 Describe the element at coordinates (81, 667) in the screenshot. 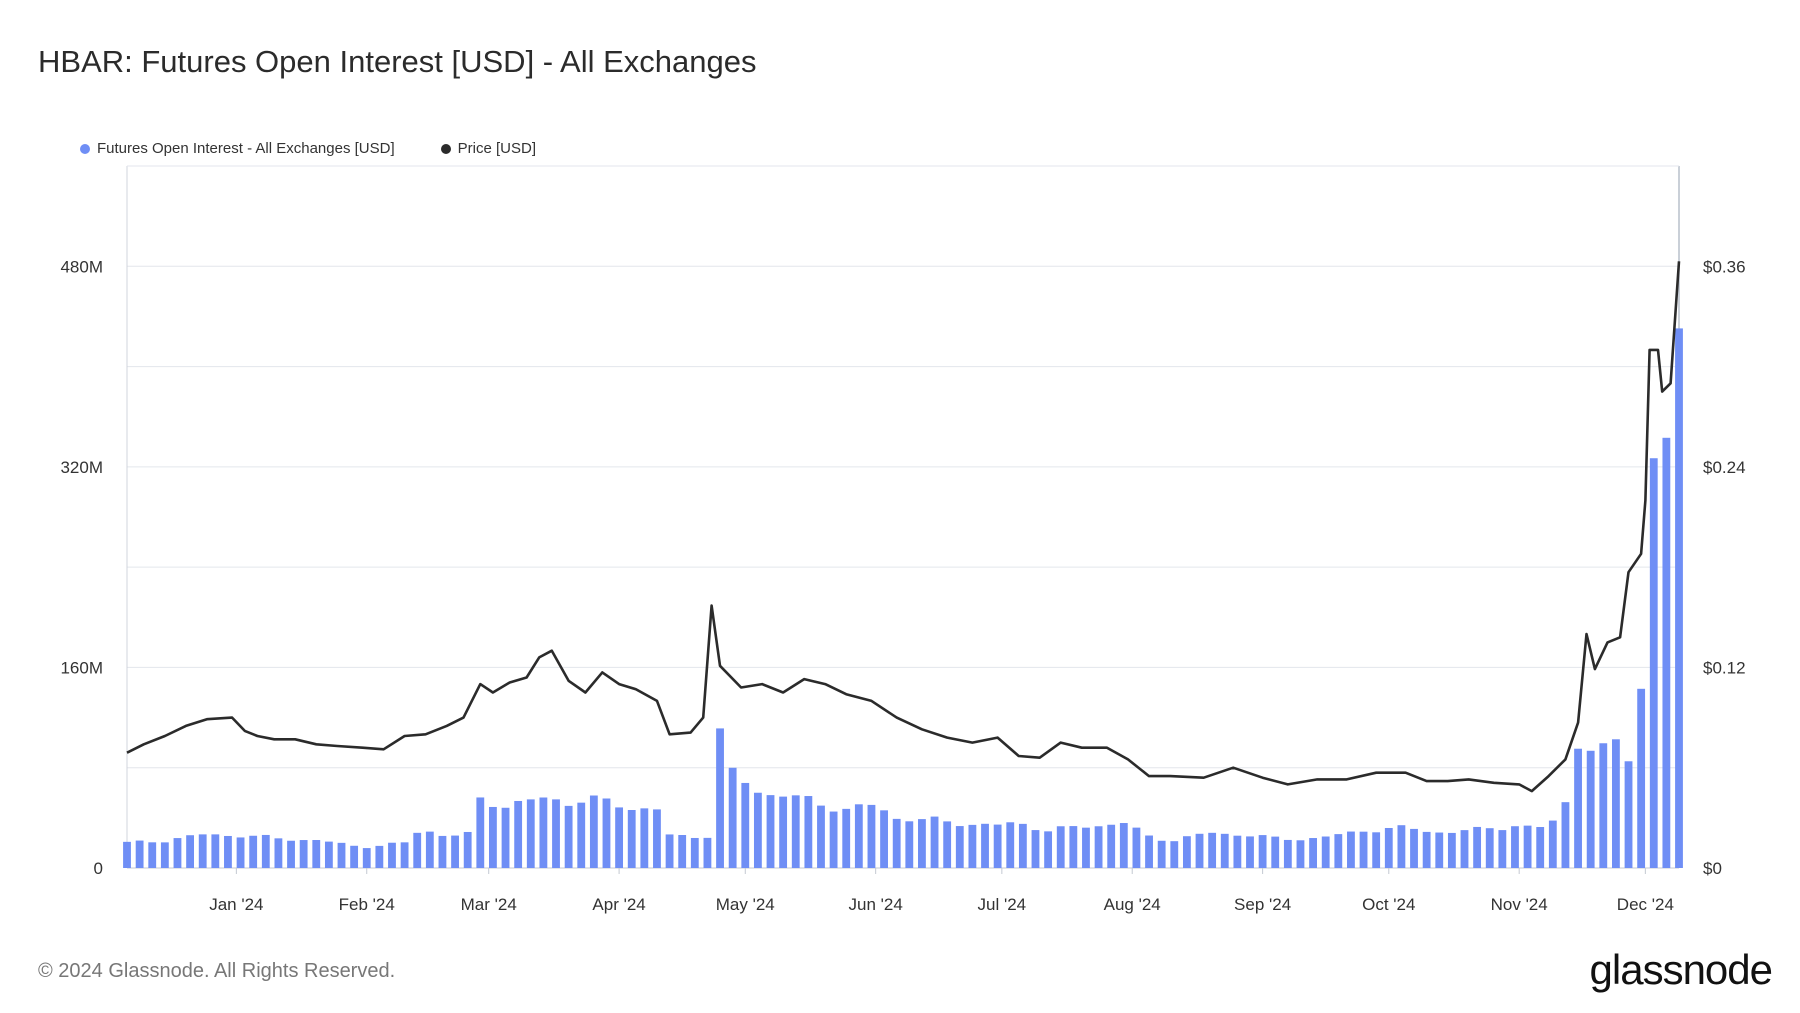

I see `y-left-tick-label: 160M` at that location.